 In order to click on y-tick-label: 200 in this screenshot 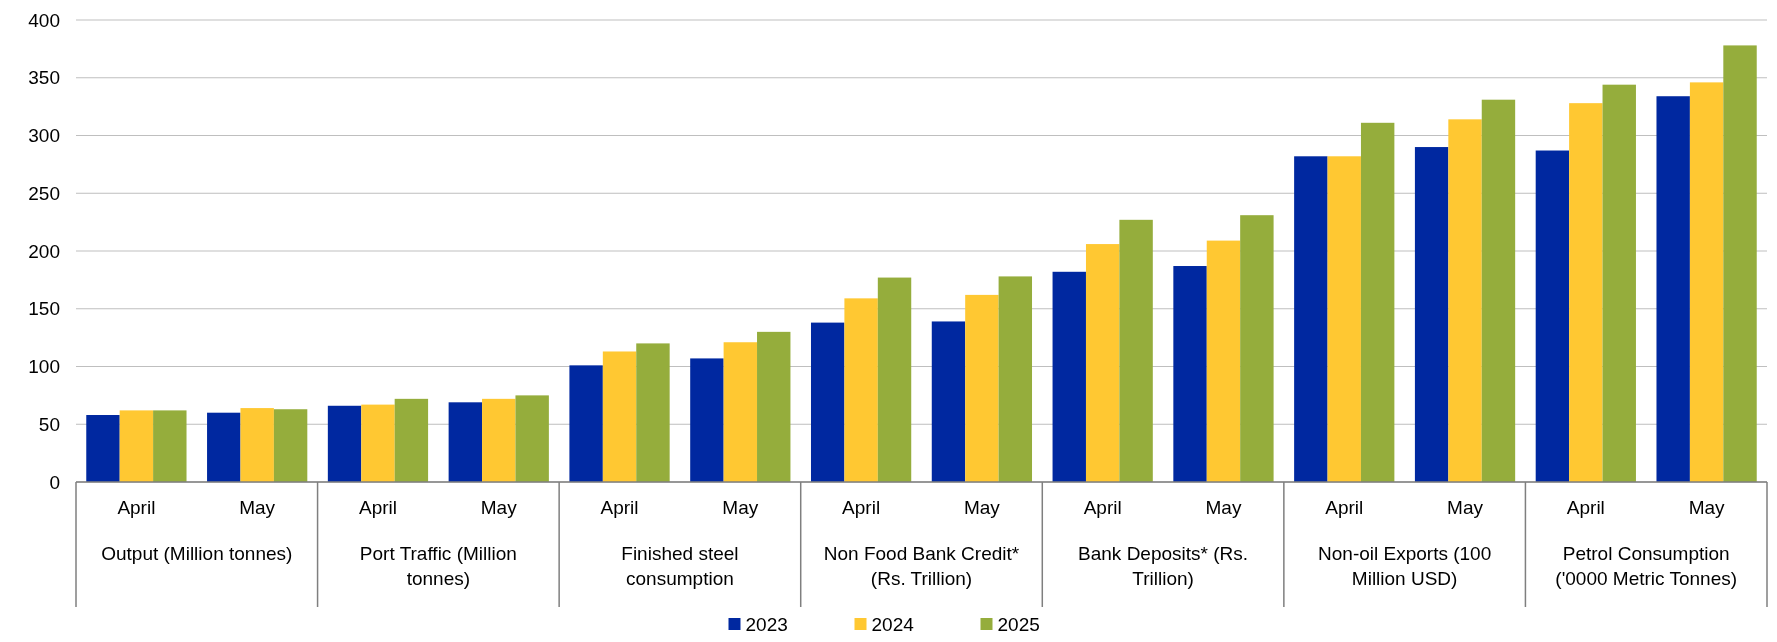, I will do `click(44, 251)`.